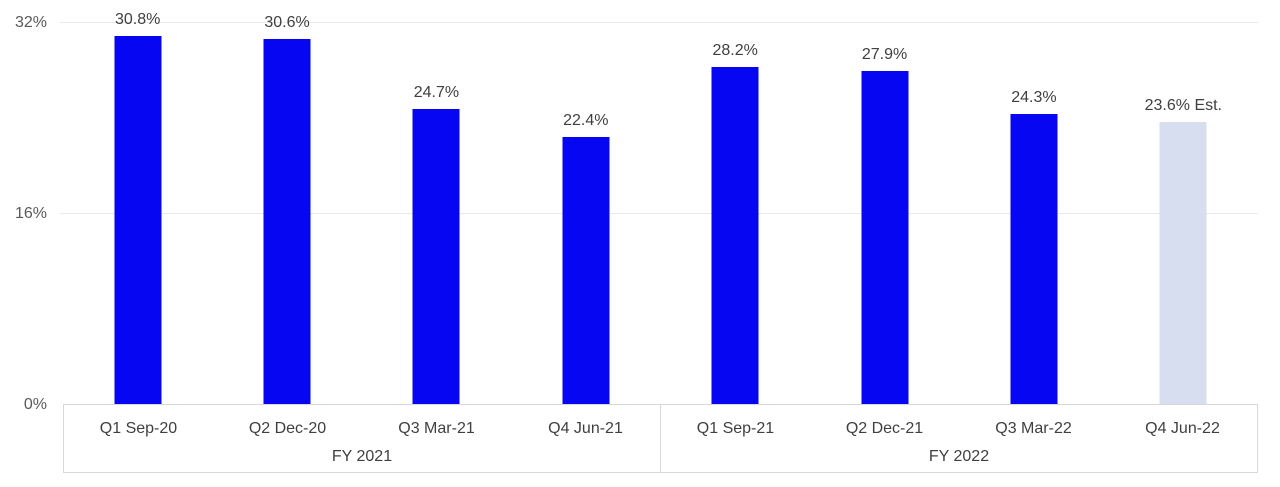 Image resolution: width=1280 pixels, height=487 pixels. Describe the element at coordinates (30, 22) in the screenshot. I see `y-tick-label: 32%` at that location.